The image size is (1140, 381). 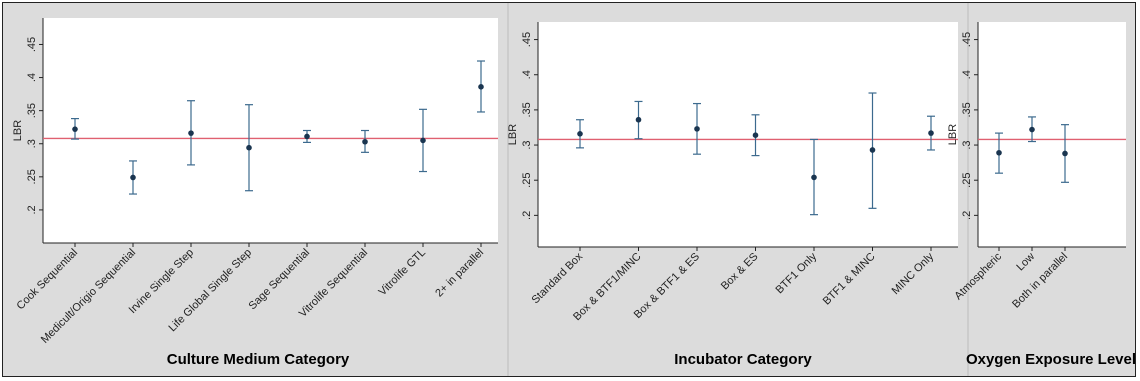 What do you see at coordinates (1050, 359) in the screenshot?
I see `x-axis-title: Oxygen Exposure Level` at bounding box center [1050, 359].